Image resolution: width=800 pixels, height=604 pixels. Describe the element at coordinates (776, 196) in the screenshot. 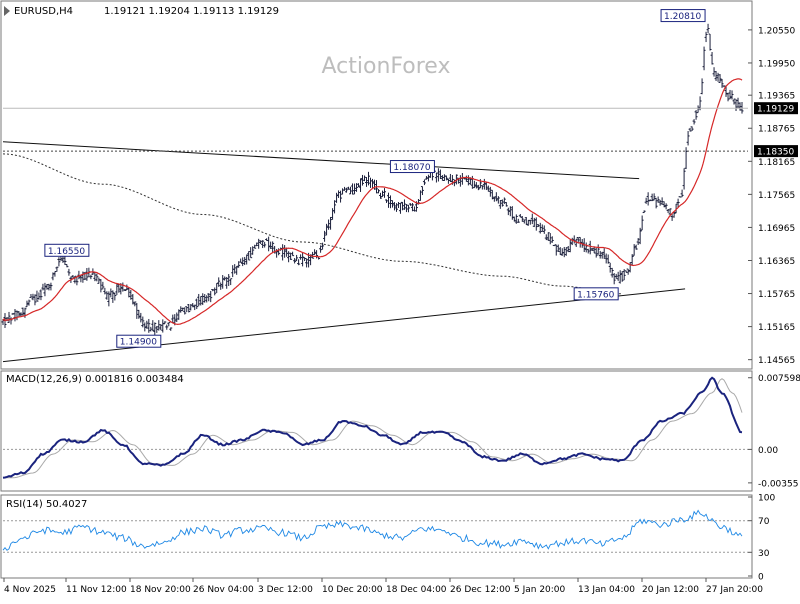

I see `price-tick-label: 1.17565` at that location.